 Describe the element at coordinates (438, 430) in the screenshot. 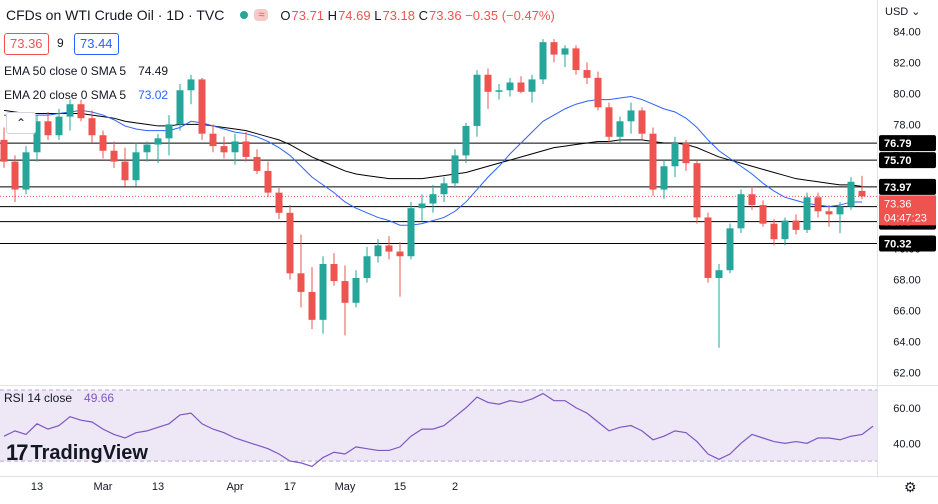

I see `rsi-line` at that location.